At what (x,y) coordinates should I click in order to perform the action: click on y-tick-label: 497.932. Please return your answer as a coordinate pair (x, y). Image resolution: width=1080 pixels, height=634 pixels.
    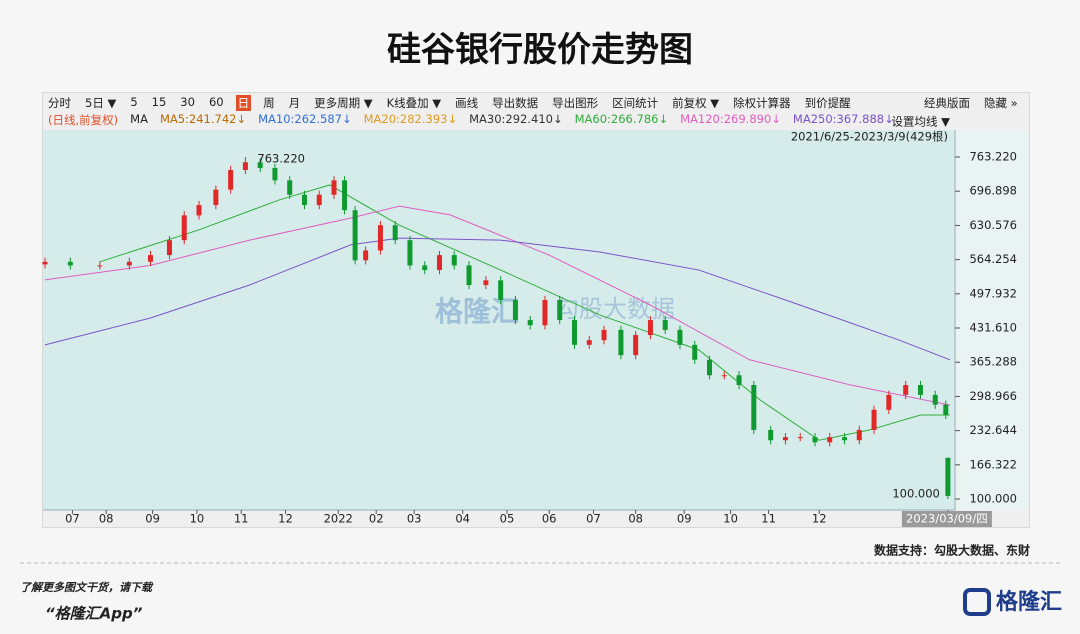
    Looking at the image, I should click on (993, 293).